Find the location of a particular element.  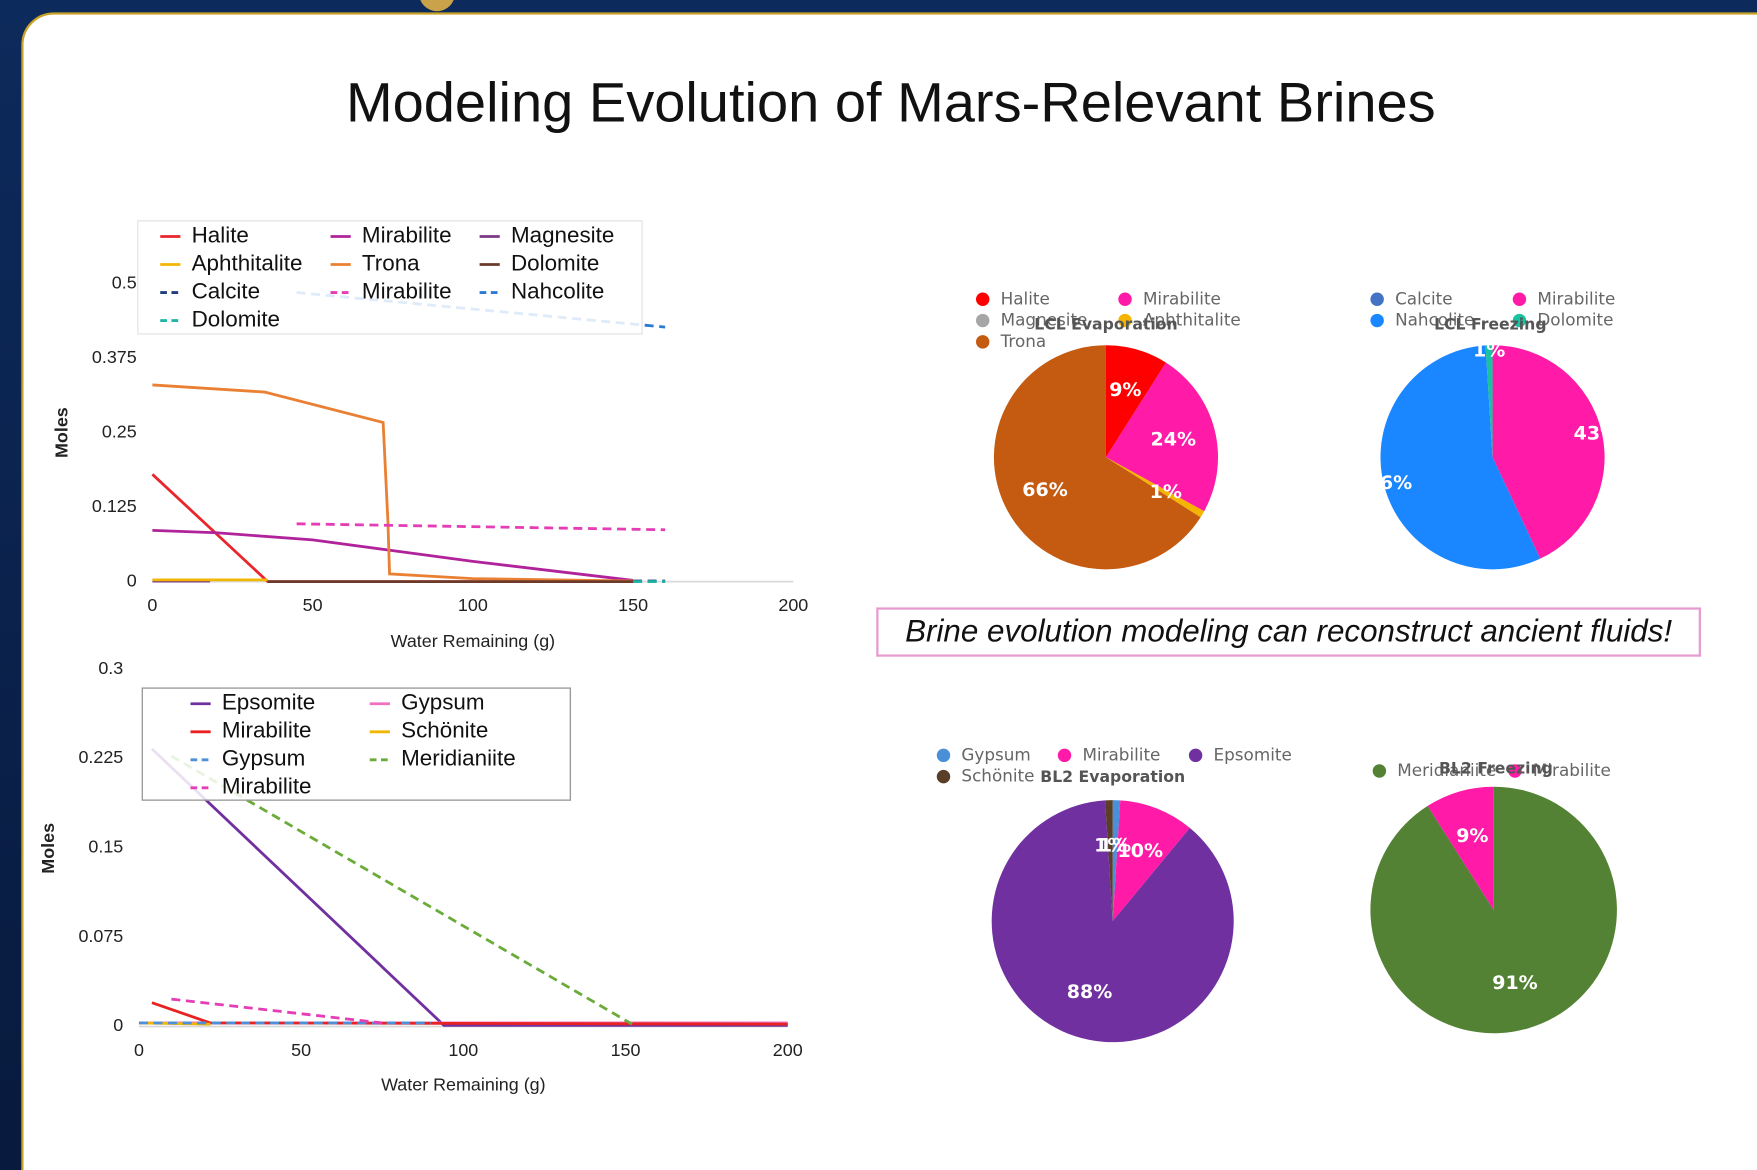

y-tick-label: 0.125 is located at coordinates (114, 506).